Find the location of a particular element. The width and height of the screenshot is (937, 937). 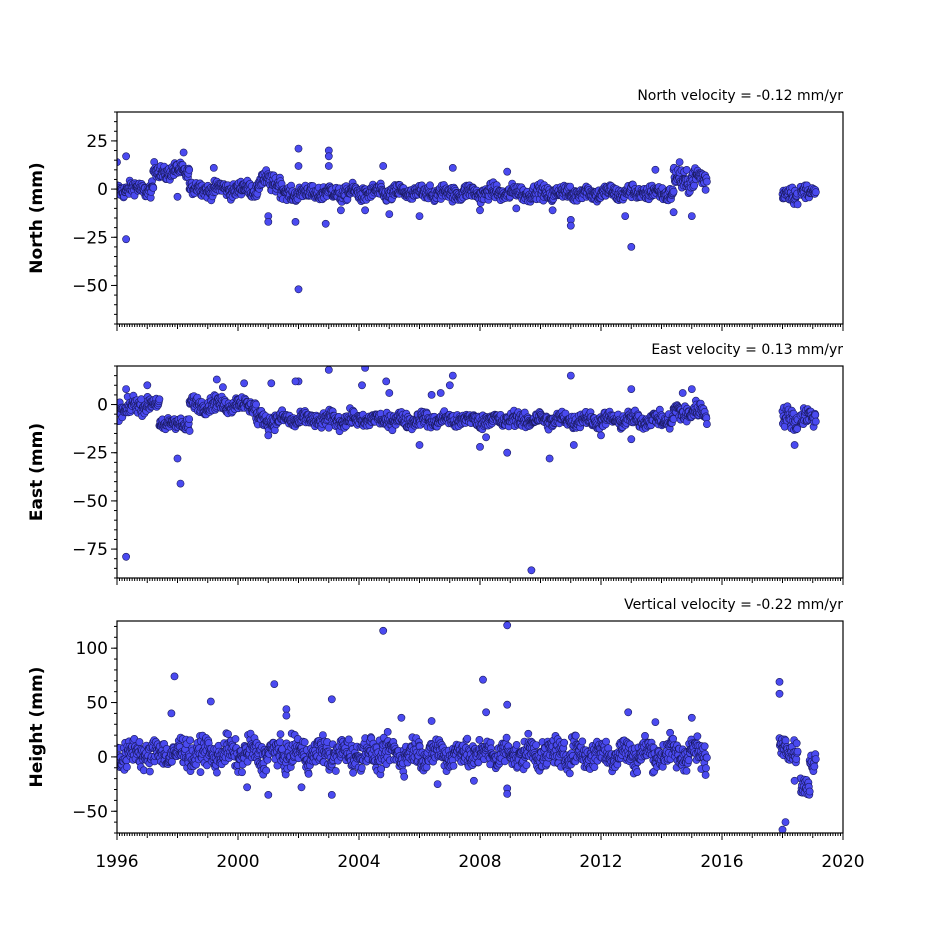

y-tick-label: 25 is located at coordinates (97, 142).